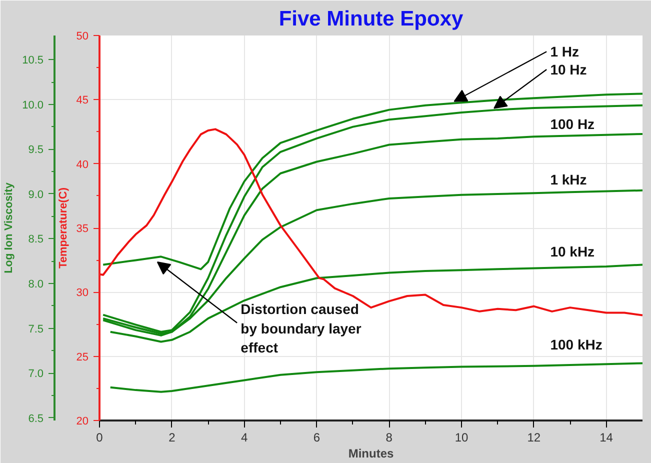  I want to click on y2-tick-label: 30, so click(82, 293).